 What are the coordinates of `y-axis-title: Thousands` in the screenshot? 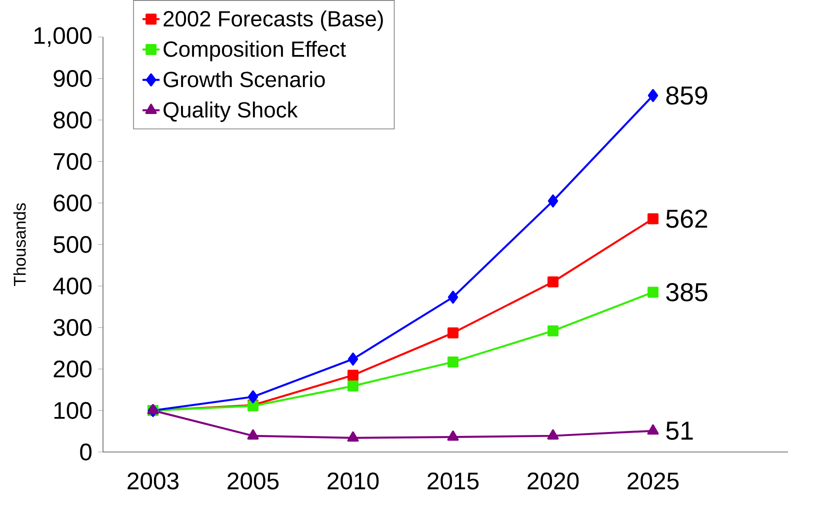 It's located at (19, 244).